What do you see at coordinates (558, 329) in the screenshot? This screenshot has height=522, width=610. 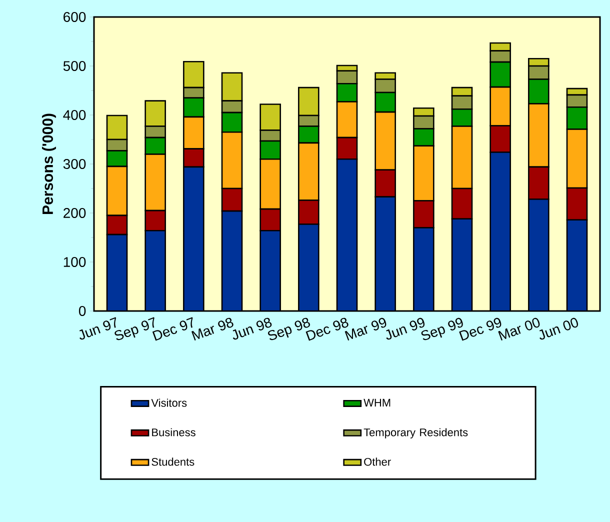 I see `x-tick-label: Jun 00` at bounding box center [558, 329].